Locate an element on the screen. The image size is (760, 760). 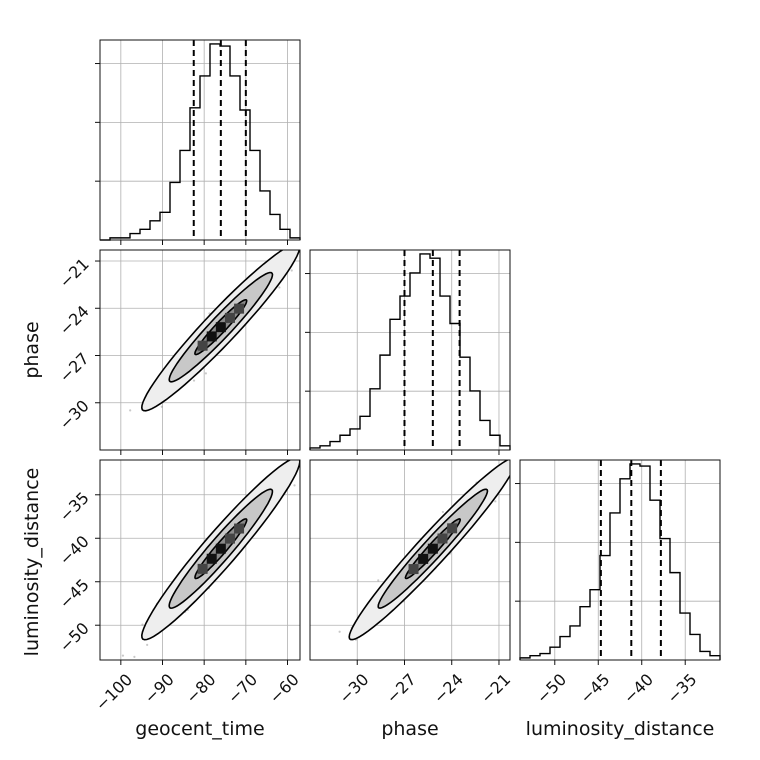
x-tick-label-luminosity_distance: −40 is located at coordinates (638, 688).